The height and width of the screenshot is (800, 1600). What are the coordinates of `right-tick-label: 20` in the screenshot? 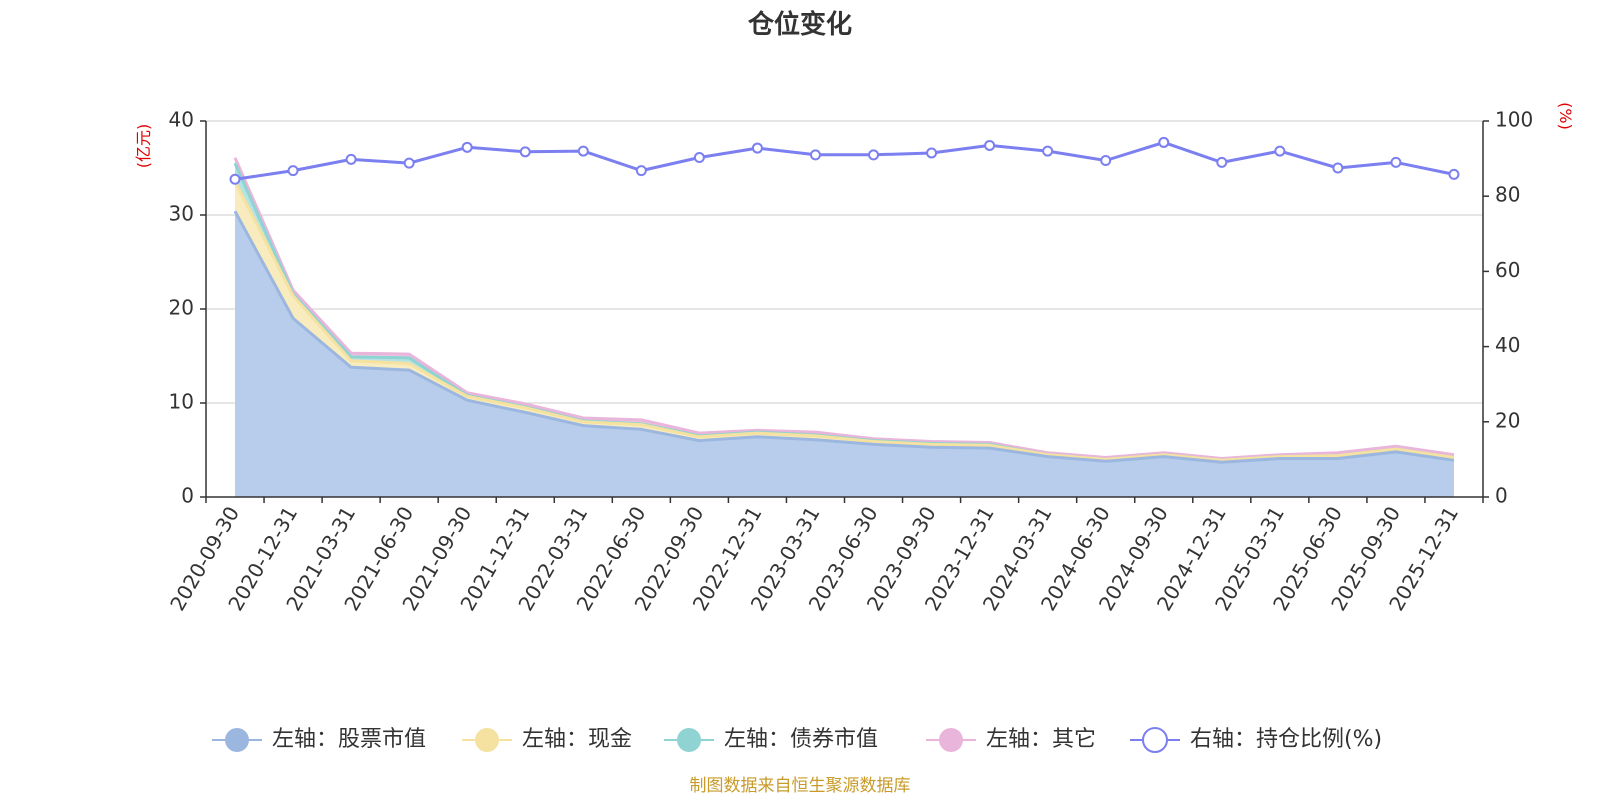 It's located at (1507, 420).